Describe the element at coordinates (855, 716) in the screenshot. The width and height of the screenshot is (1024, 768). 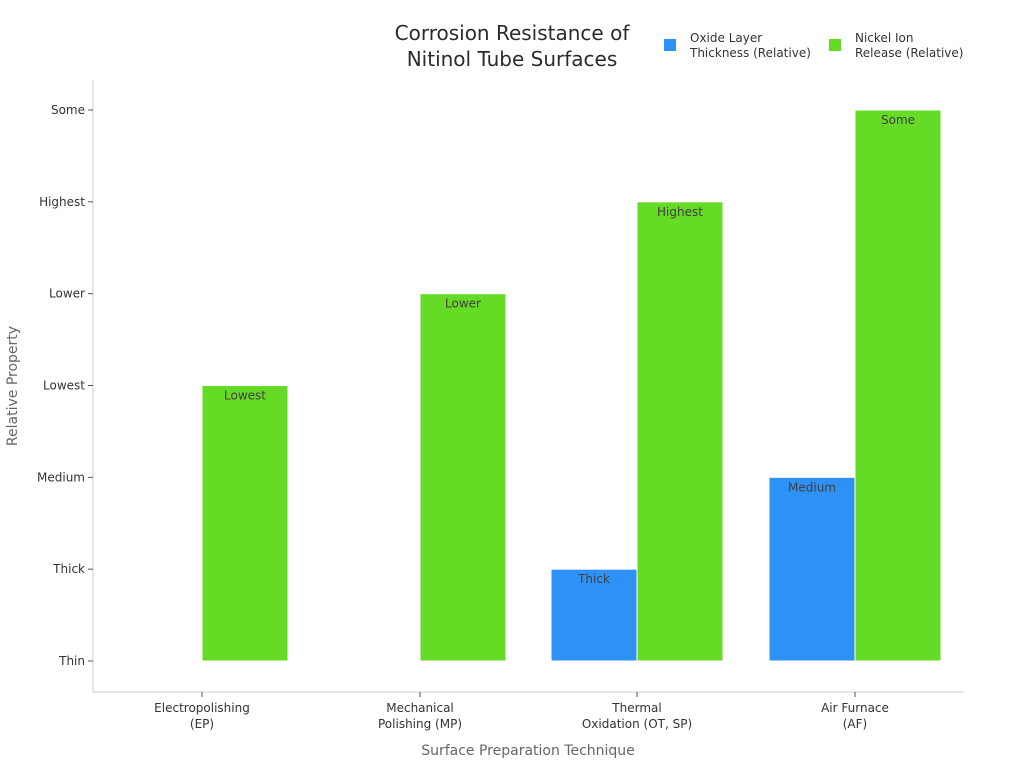
I see `x-tick-label-air-furnace-af: Air Furnace (AF)` at that location.